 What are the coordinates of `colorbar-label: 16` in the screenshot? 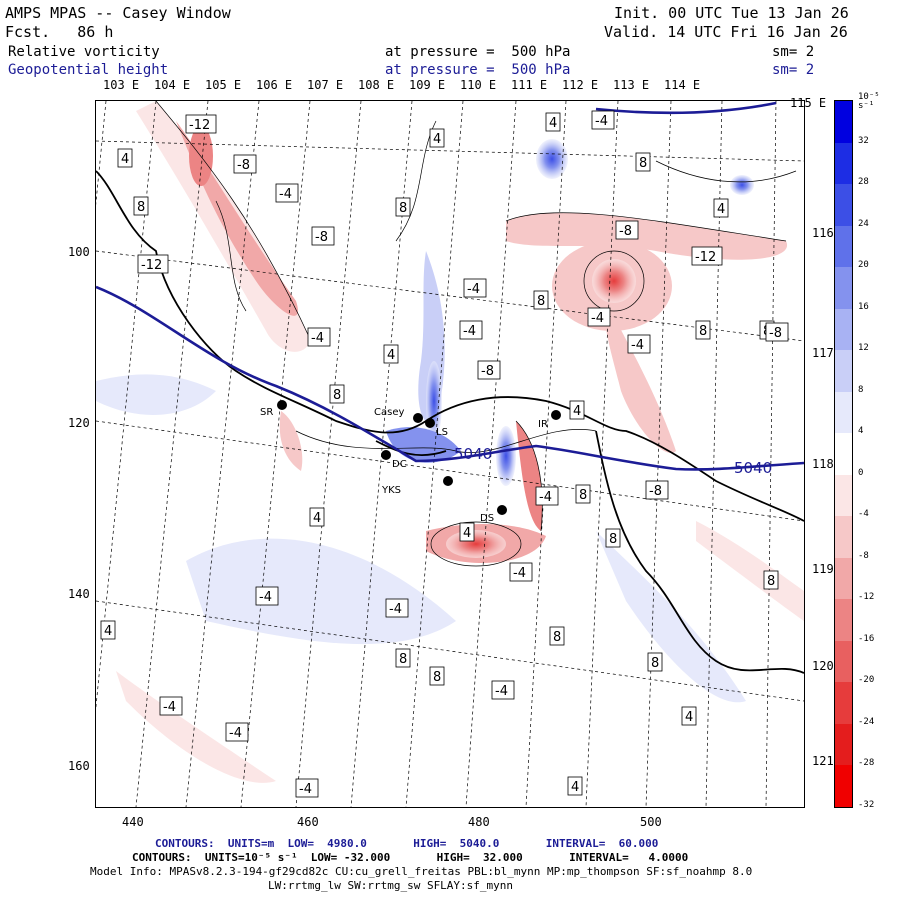 It's located at (863, 306).